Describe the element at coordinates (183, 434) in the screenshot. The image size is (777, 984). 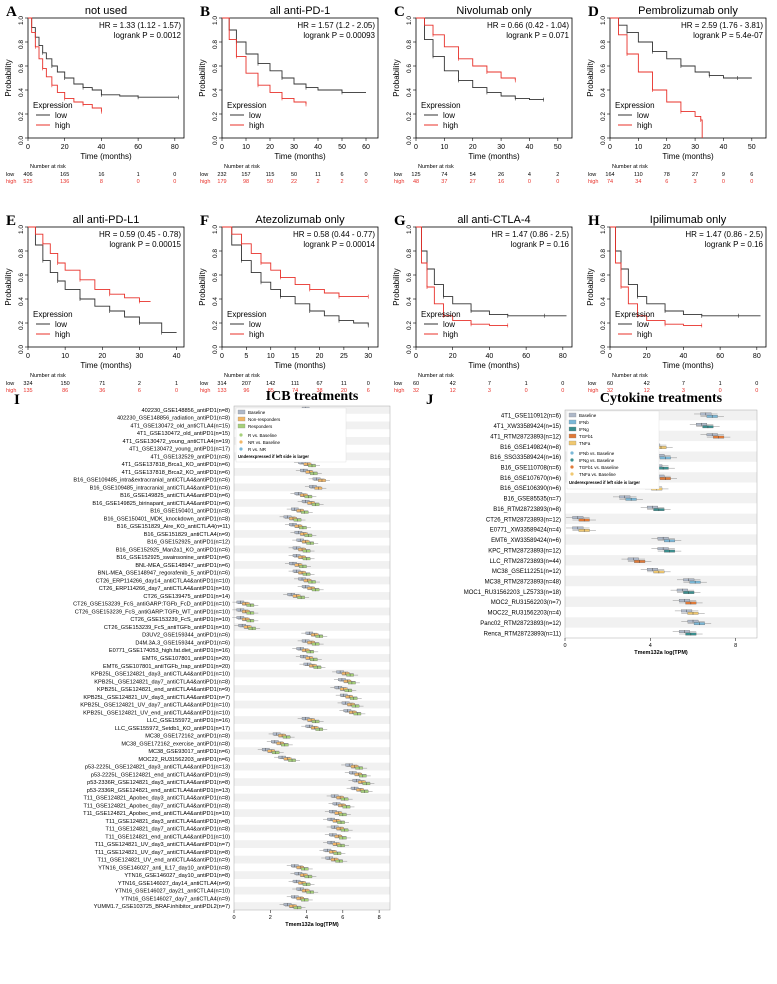
I see `row-label: 4T1_GSE130472_old_antiPD1(n=15)` at that location.